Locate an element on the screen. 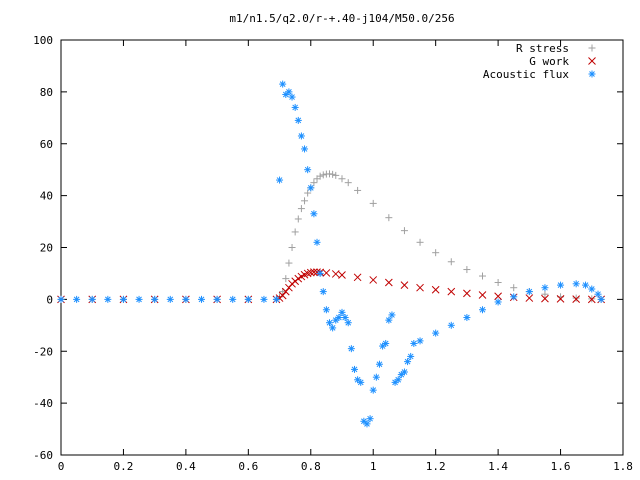  x-tick-label: 1.2 is located at coordinates (436, 466).